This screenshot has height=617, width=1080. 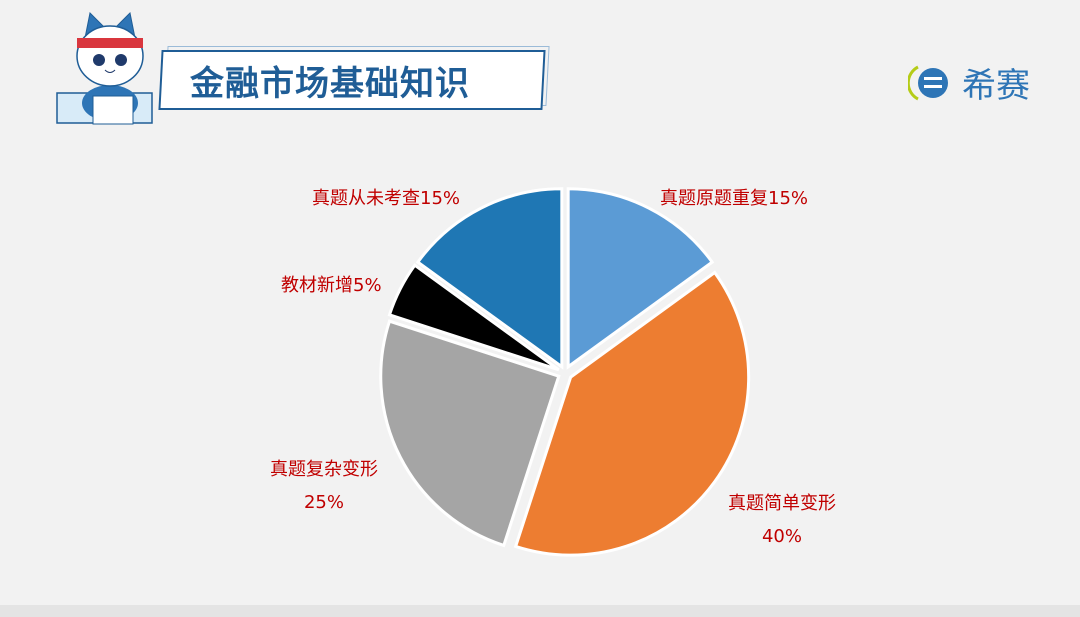 I want to click on mascot-cat, so click(x=104, y=68).